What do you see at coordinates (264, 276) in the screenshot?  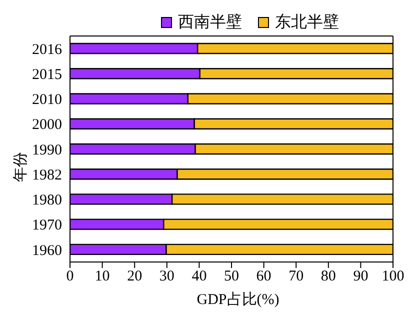 I see `x-tick-label: 60` at bounding box center [264, 276].